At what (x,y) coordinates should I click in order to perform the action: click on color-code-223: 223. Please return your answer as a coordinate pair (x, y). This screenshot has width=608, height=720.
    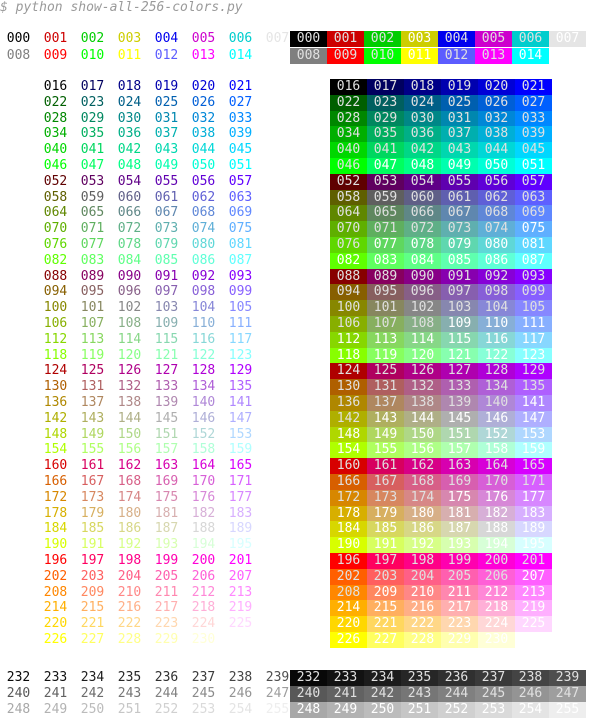
    Looking at the image, I should click on (166, 624).